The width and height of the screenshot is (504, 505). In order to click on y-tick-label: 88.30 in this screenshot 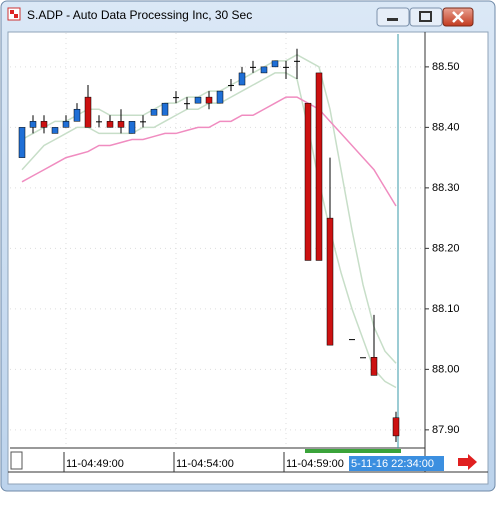, I will do `click(446, 188)`.